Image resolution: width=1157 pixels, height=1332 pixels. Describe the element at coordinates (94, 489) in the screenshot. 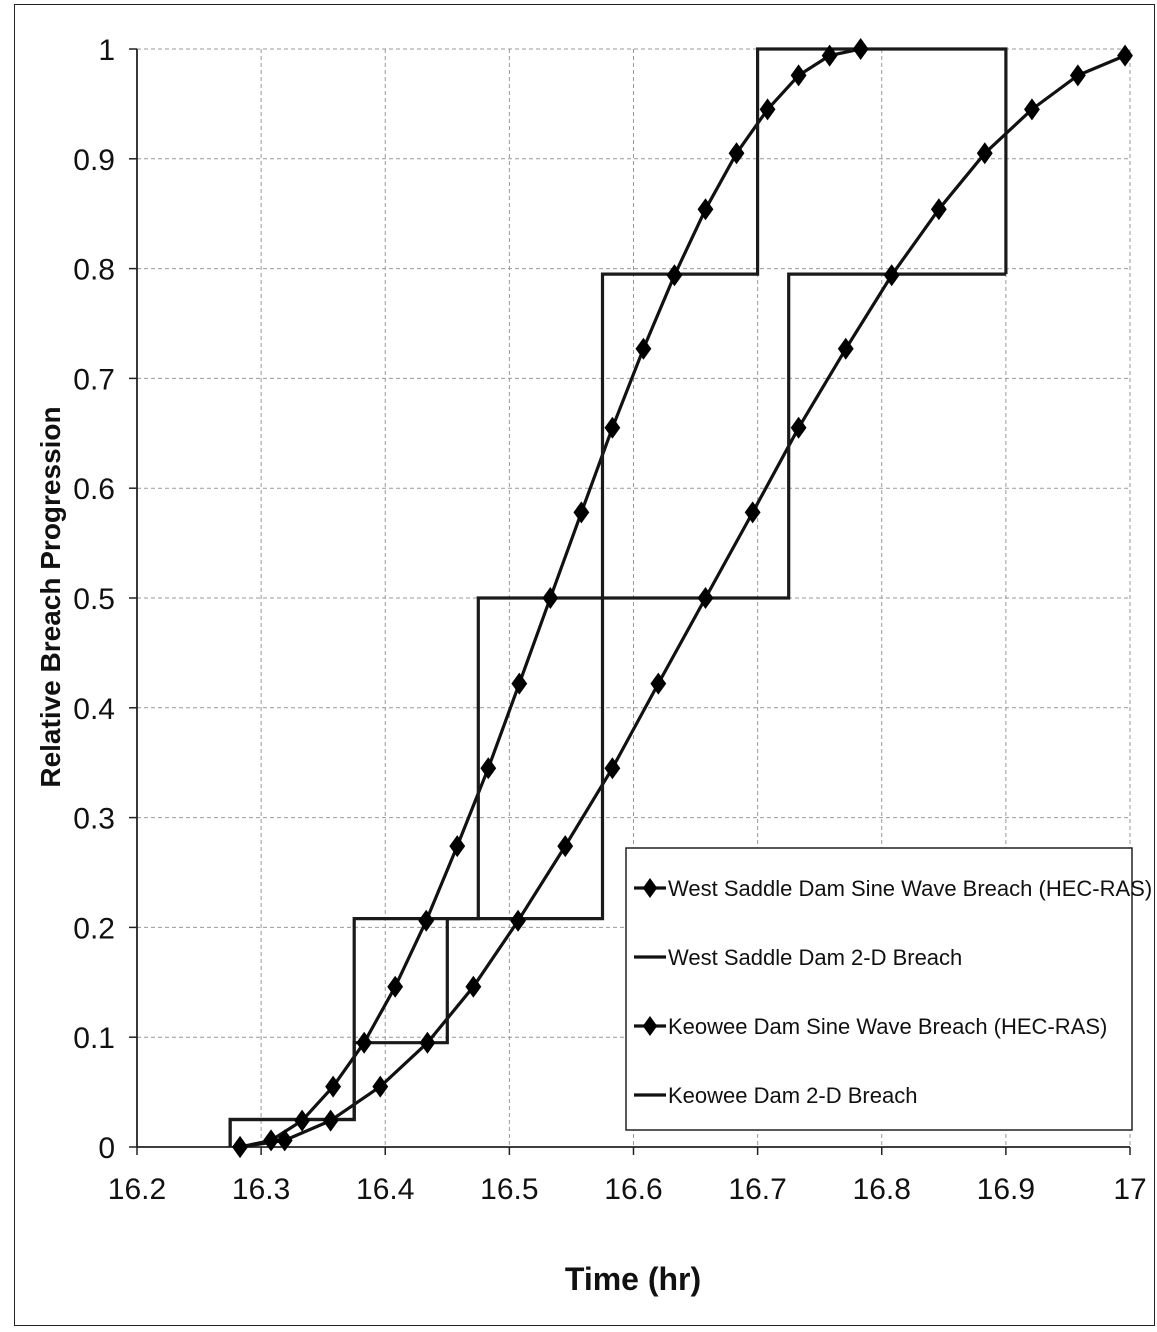

I see `y-tick-label: 0.6` at that location.